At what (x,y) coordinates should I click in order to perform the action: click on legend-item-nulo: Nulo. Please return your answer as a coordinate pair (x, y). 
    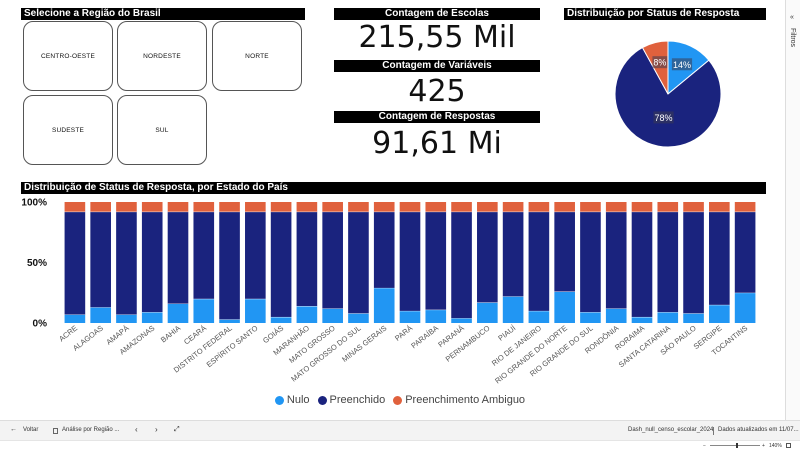
    Looking at the image, I should click on (292, 400).